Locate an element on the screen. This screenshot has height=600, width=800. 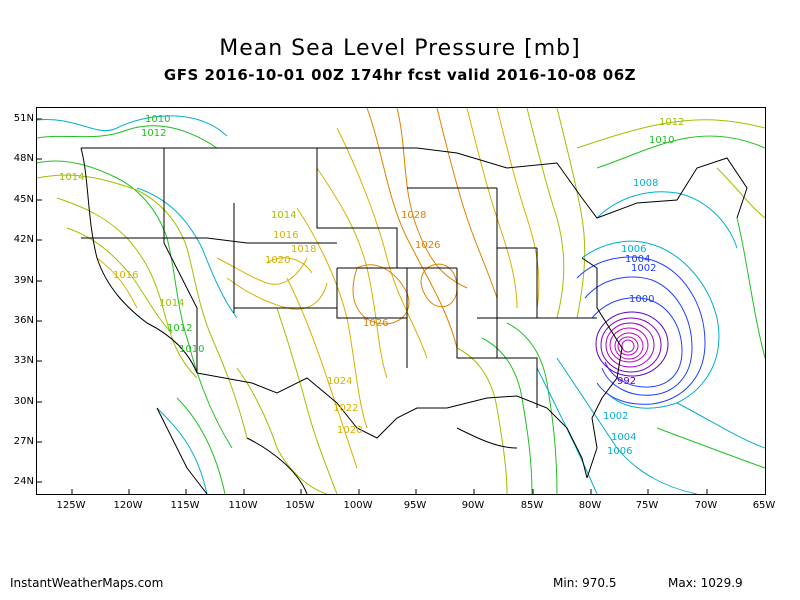
contour-label: 1018 is located at coordinates (303, 249).